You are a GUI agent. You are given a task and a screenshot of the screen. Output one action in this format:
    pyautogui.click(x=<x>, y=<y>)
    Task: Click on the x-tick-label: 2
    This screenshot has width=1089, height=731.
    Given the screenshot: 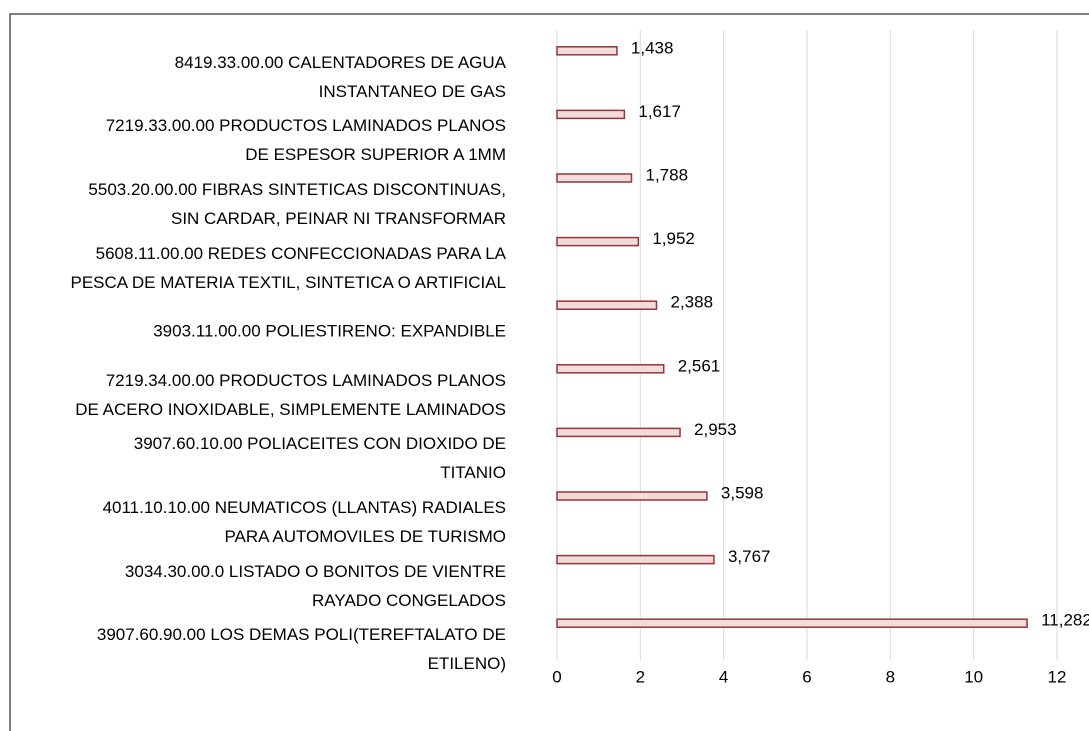 What is the action you would take?
    pyautogui.click(x=640, y=676)
    